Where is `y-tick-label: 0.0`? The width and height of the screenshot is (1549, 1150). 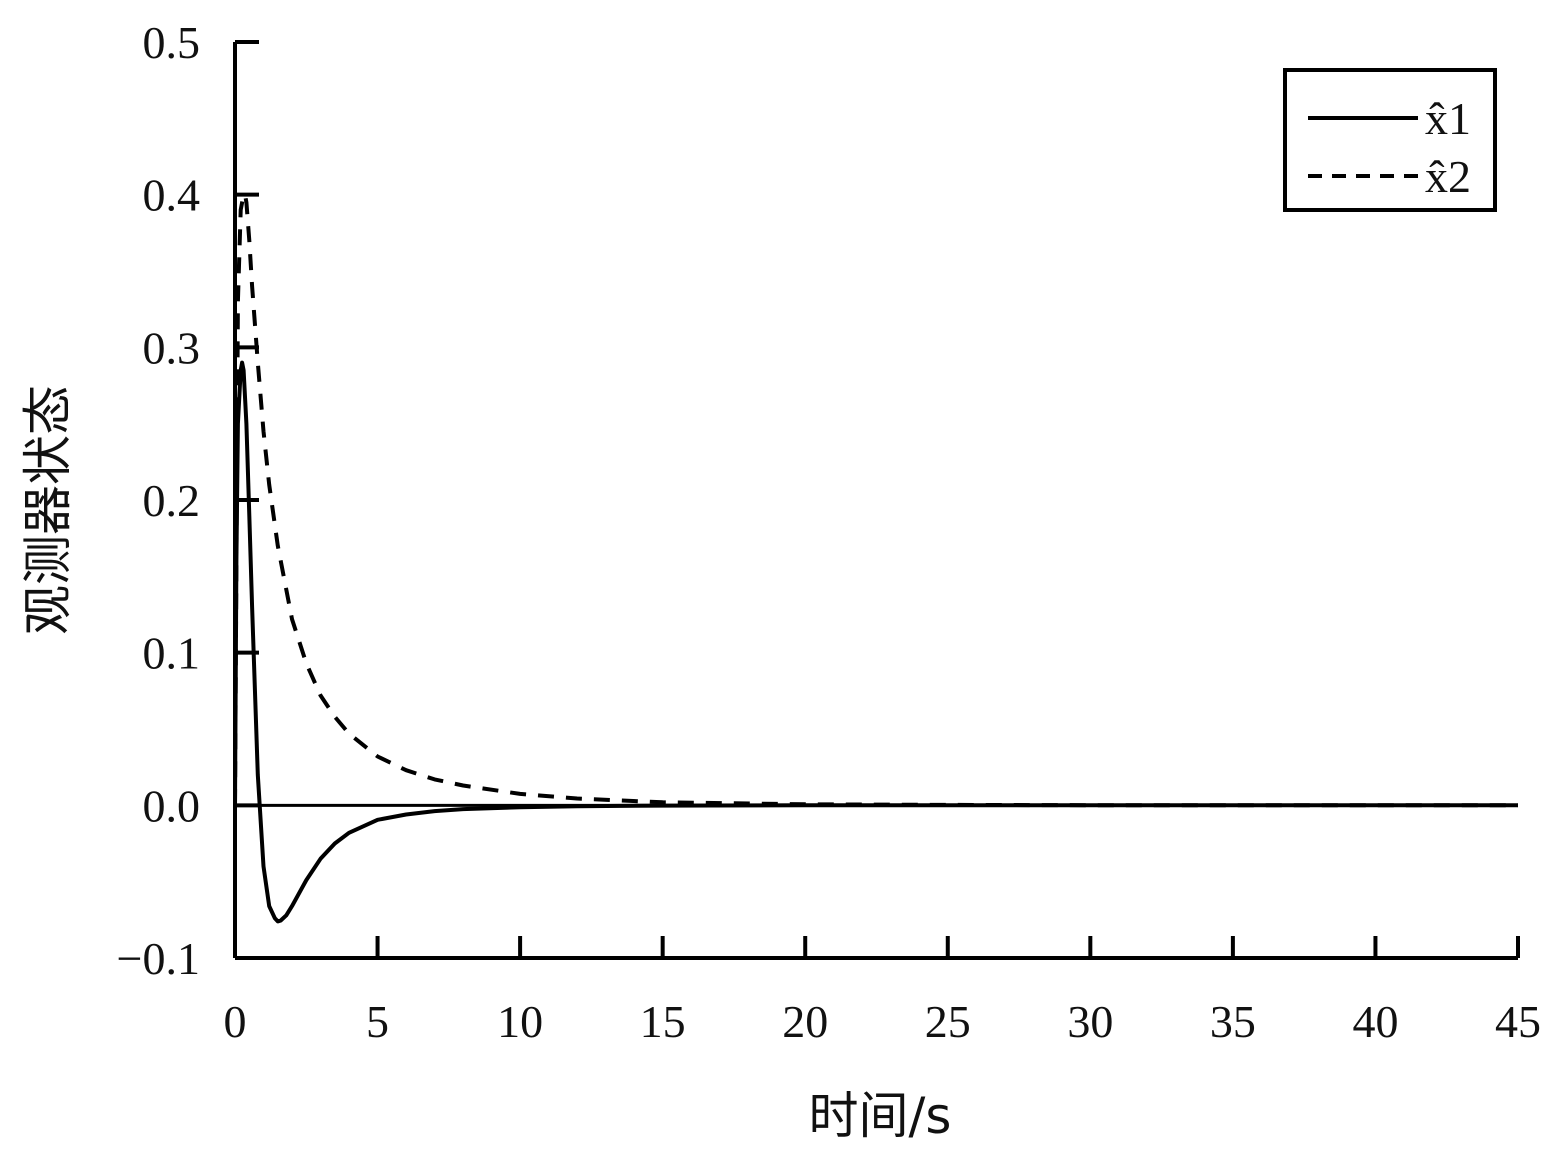 y-tick-label: 0.0 is located at coordinates (172, 805).